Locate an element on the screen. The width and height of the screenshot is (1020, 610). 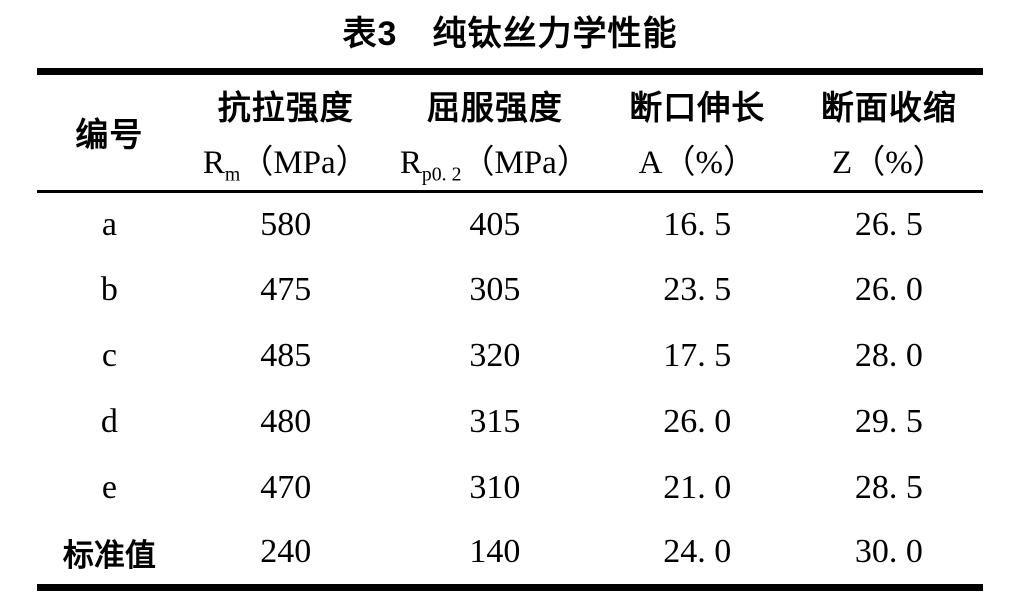
table-row-e: e 470 310 21. 0 28. 5 is located at coordinates (510, 488).